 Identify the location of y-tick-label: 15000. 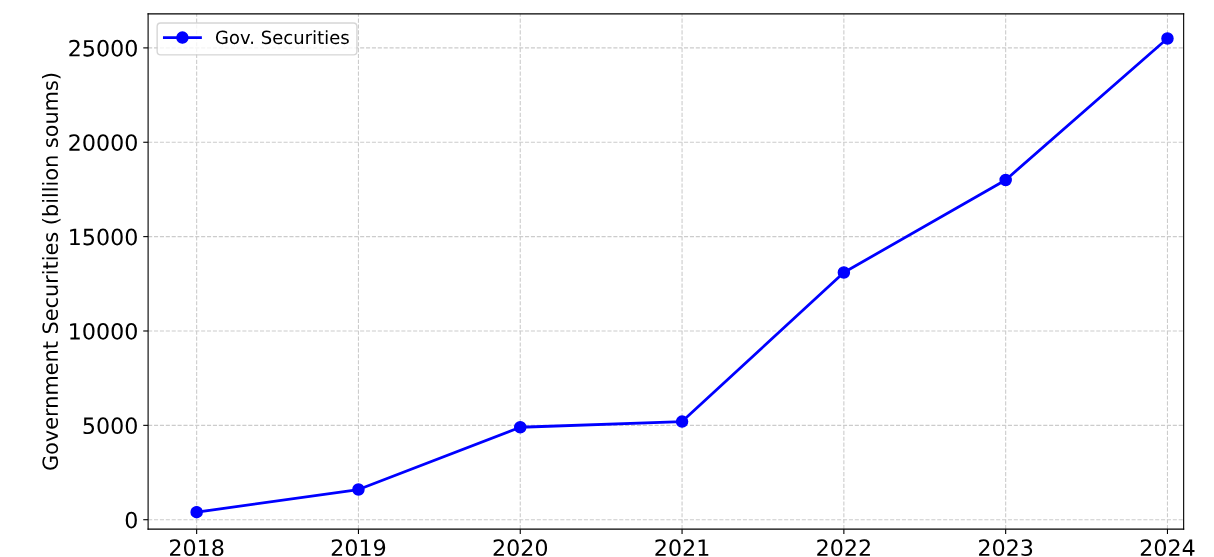
(103, 237).